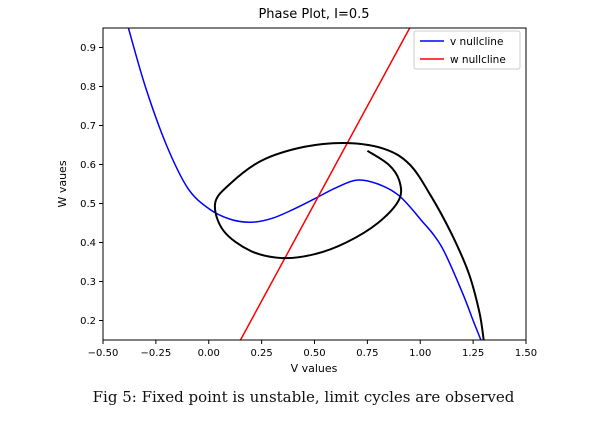  Describe the element at coordinates (88, 204) in the screenshot. I see `y-tick-label: 0.5` at that location.